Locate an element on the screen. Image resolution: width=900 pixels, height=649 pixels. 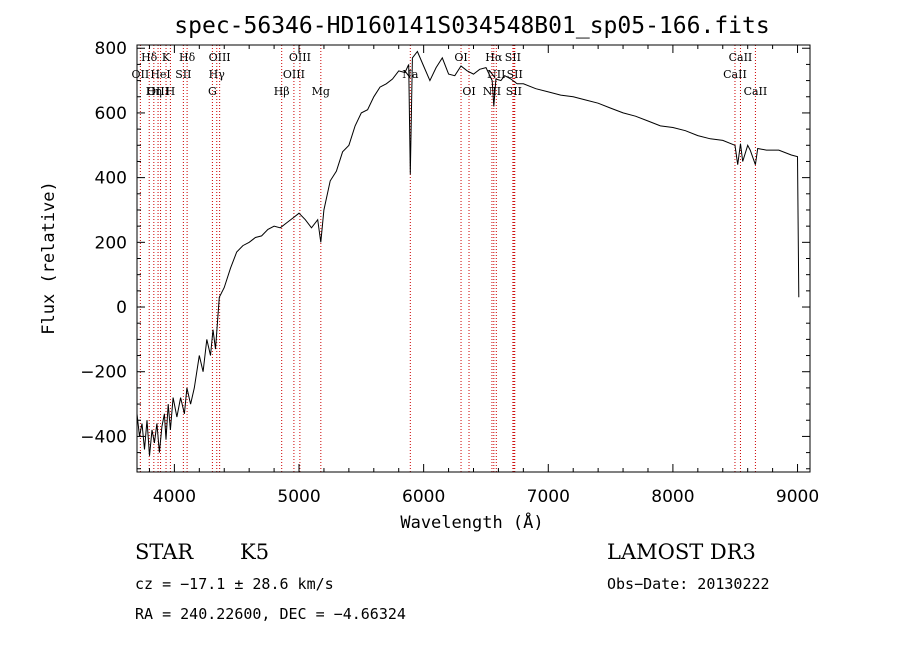
line-label: Hη is located at coordinates (154, 91).